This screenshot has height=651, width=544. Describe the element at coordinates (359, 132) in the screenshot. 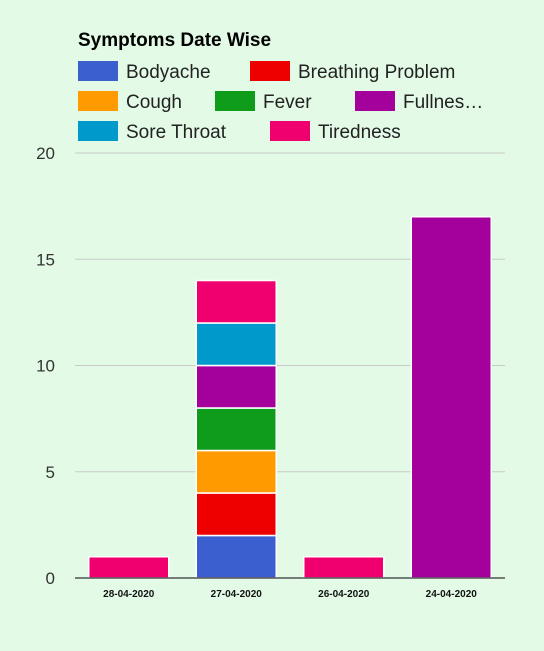

I see `legend-label-tiredness: Tiredness` at that location.